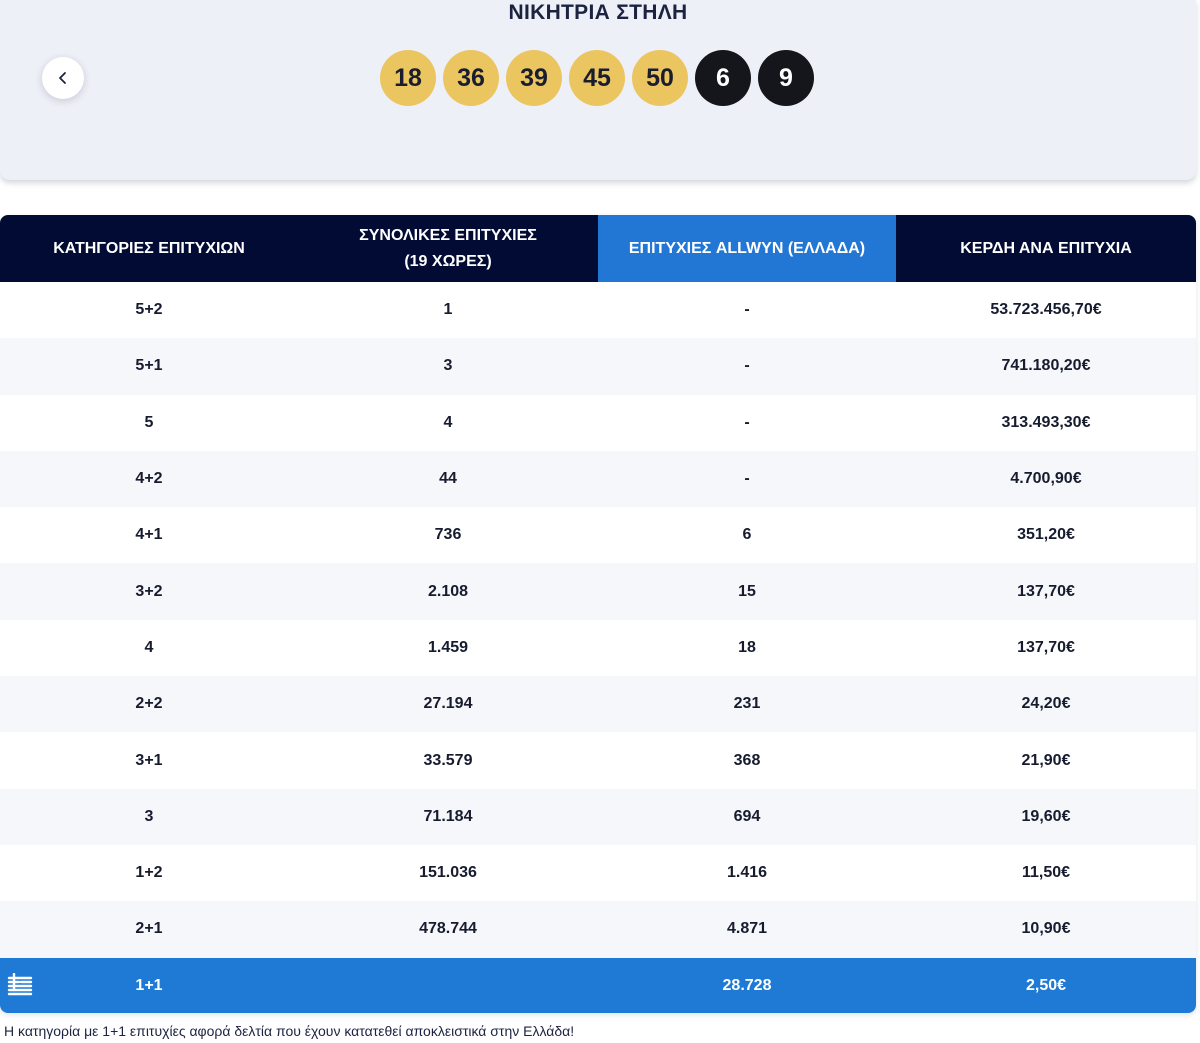 The width and height of the screenshot is (1200, 1043). I want to click on category-cell: 3+2, so click(149, 591).